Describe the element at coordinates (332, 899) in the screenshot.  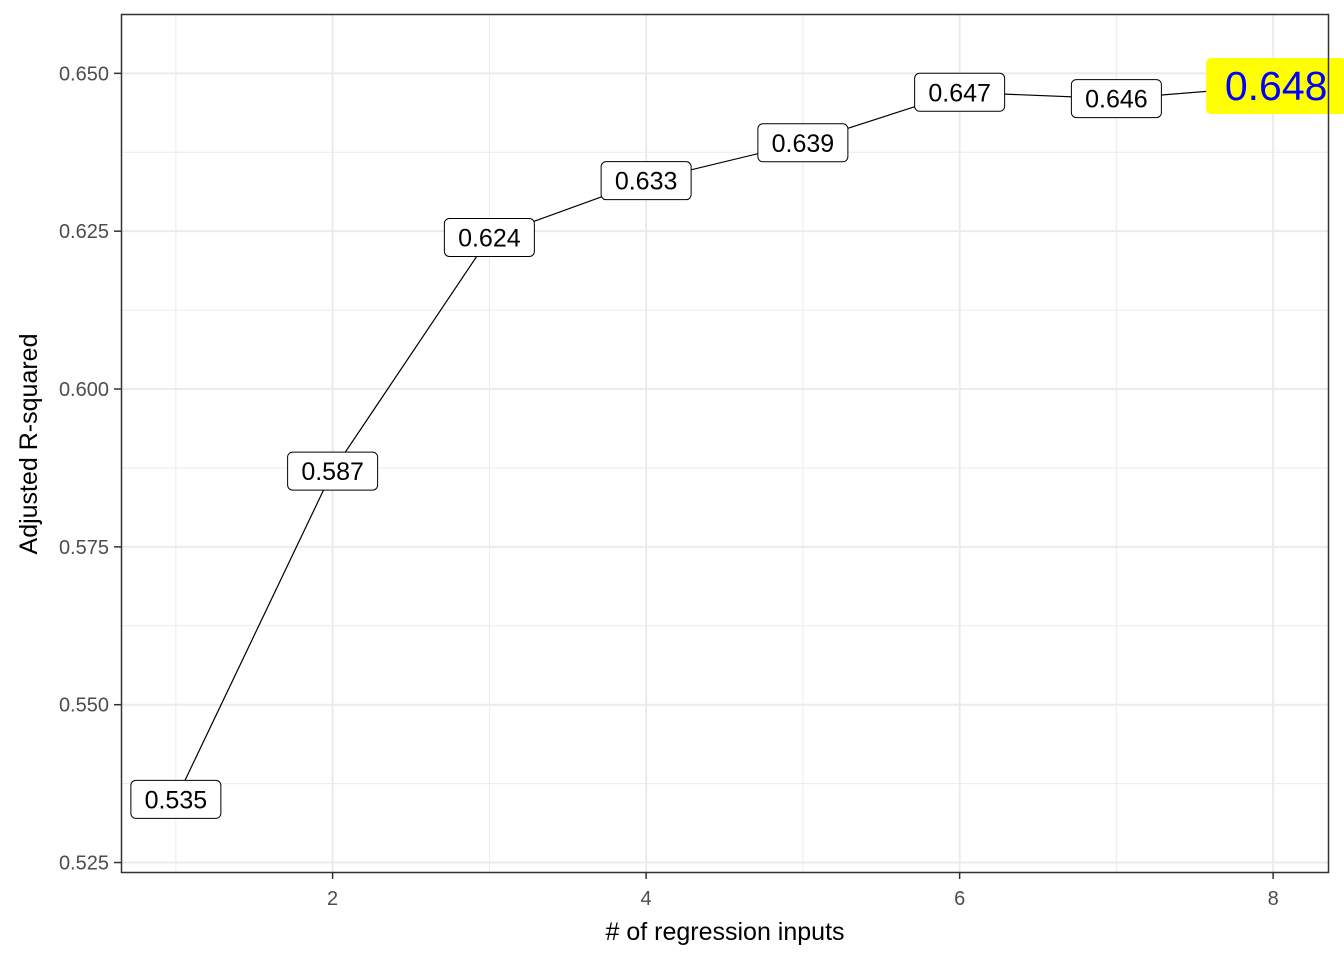
I see `x-tick-label: 2` at that location.